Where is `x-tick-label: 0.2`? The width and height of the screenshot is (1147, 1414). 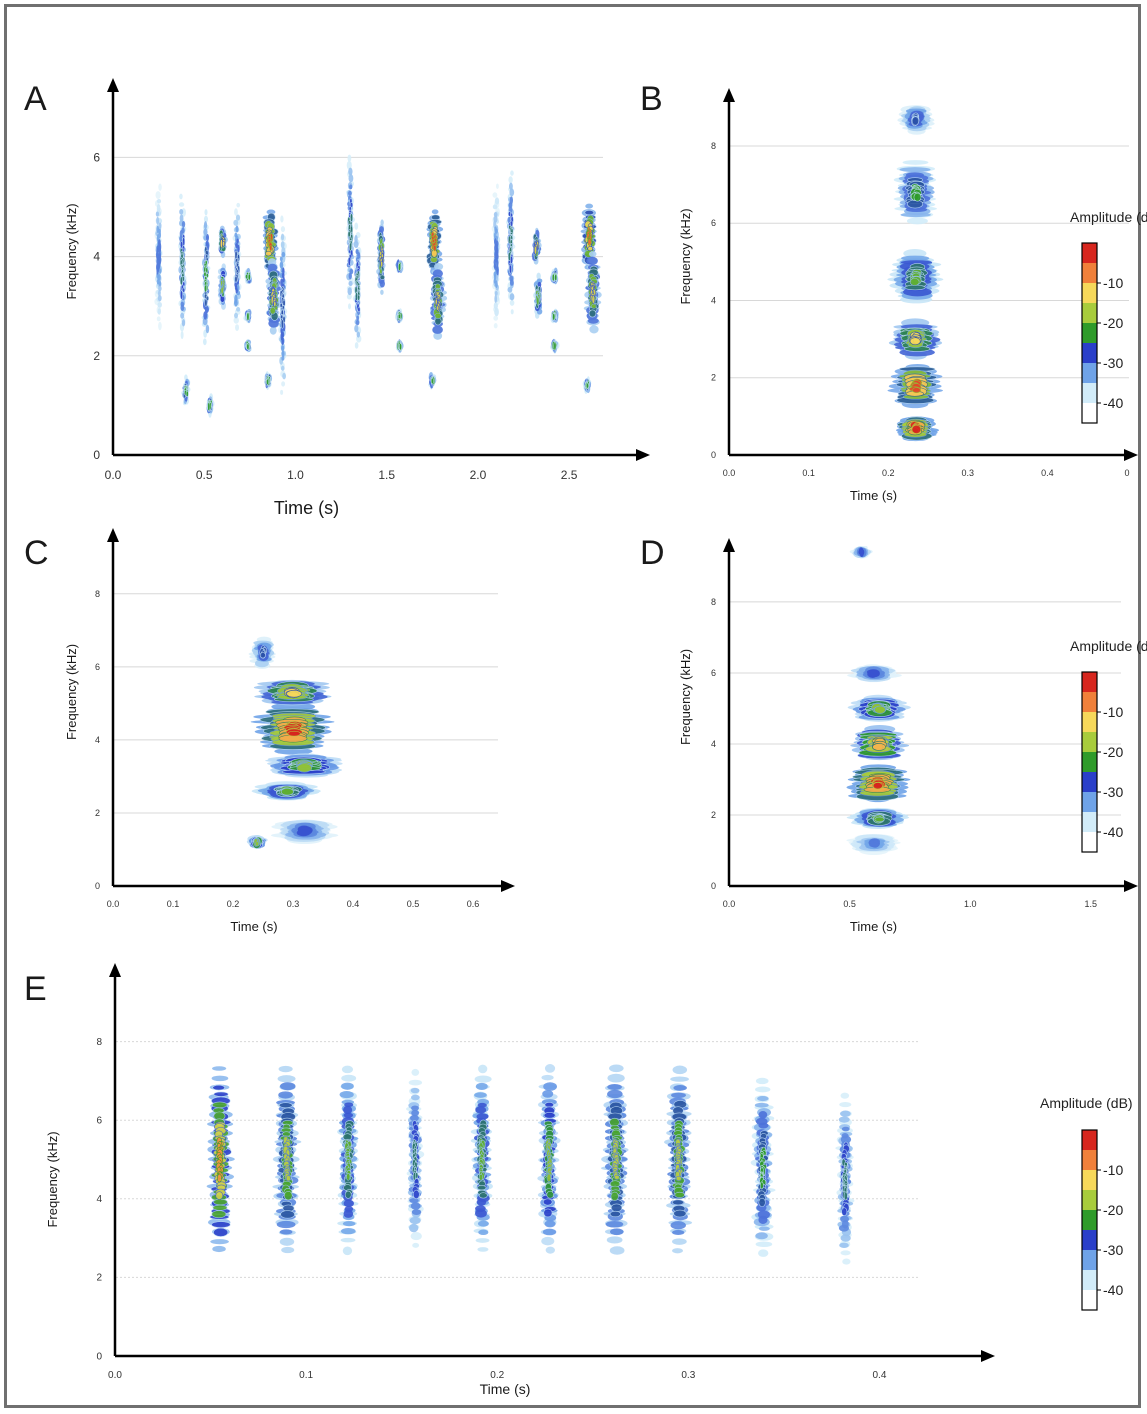 x-tick-label: 0.2 is located at coordinates (497, 1375).